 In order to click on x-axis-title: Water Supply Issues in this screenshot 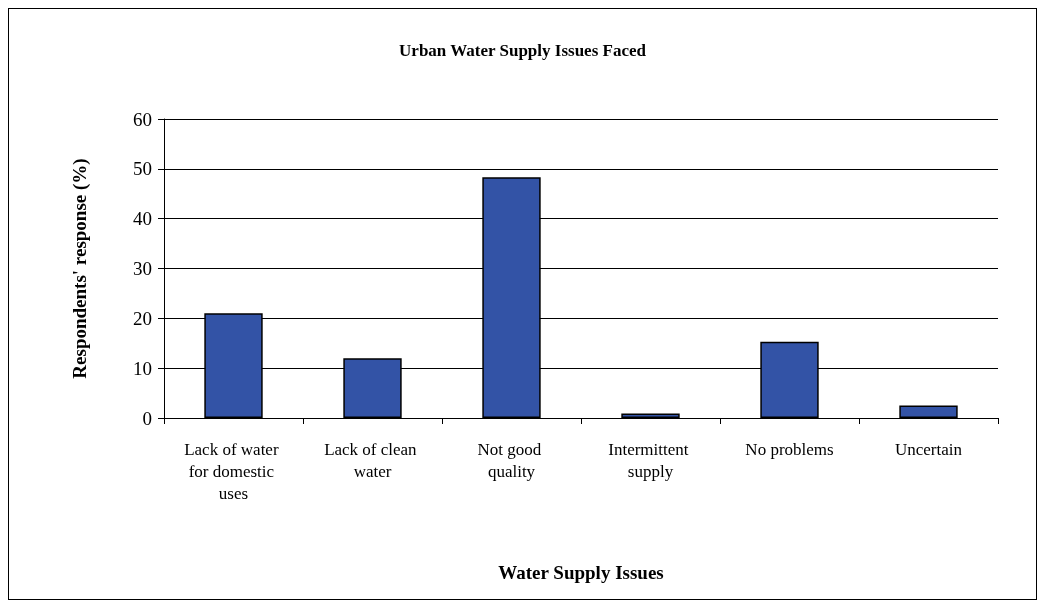, I will do `click(581, 572)`.